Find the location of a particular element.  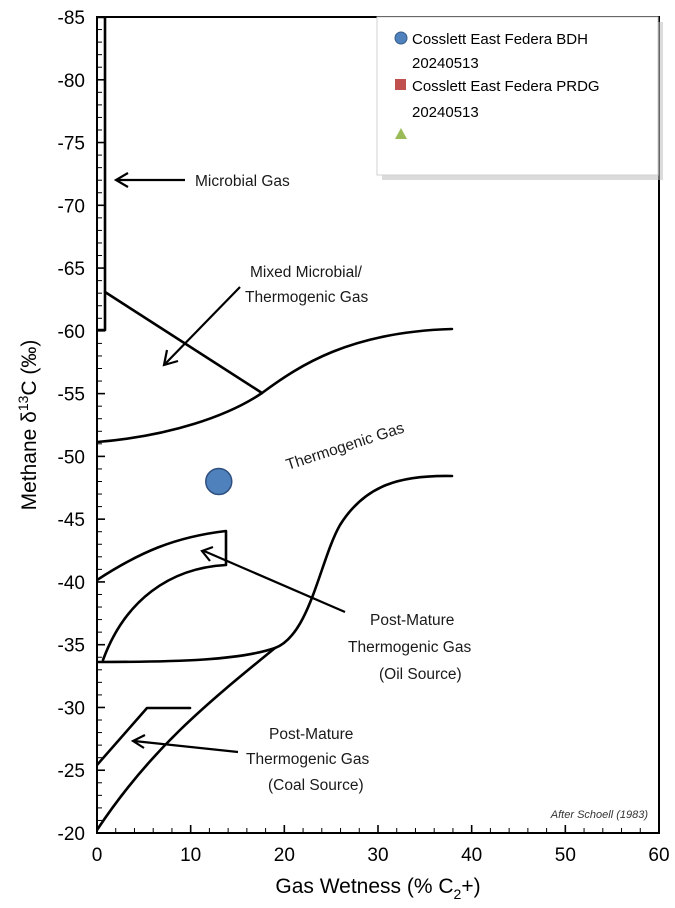

coal-arrow is located at coordinates (186, 746).